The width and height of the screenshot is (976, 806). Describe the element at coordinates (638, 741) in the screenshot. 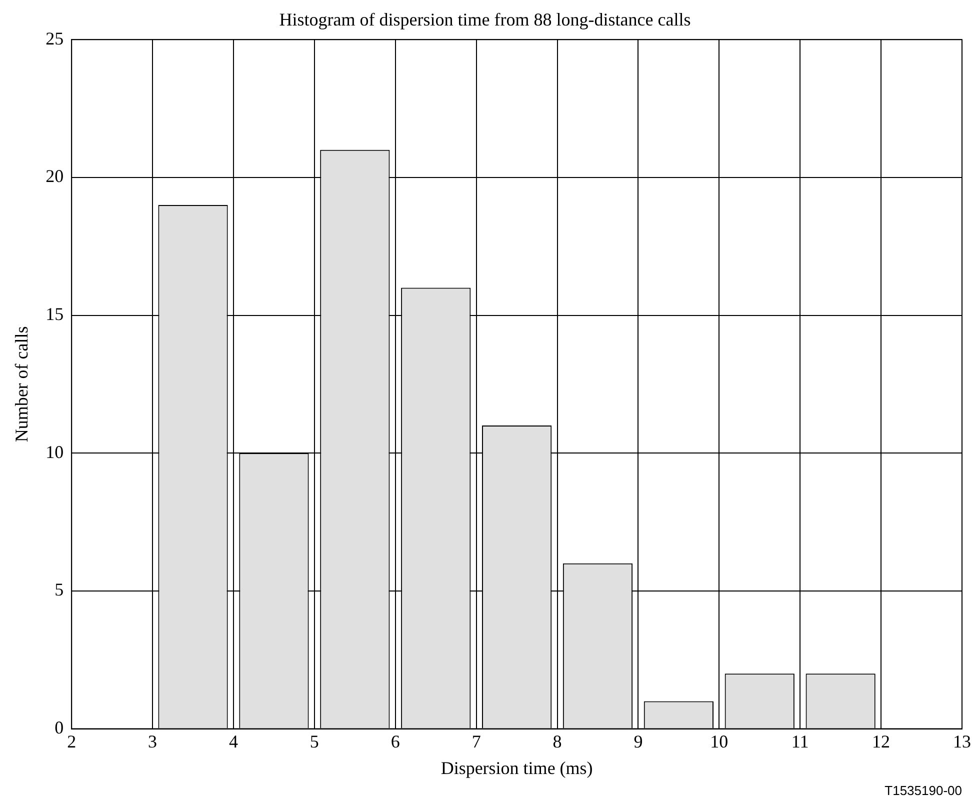

I see `x-tick-label: 9` at that location.